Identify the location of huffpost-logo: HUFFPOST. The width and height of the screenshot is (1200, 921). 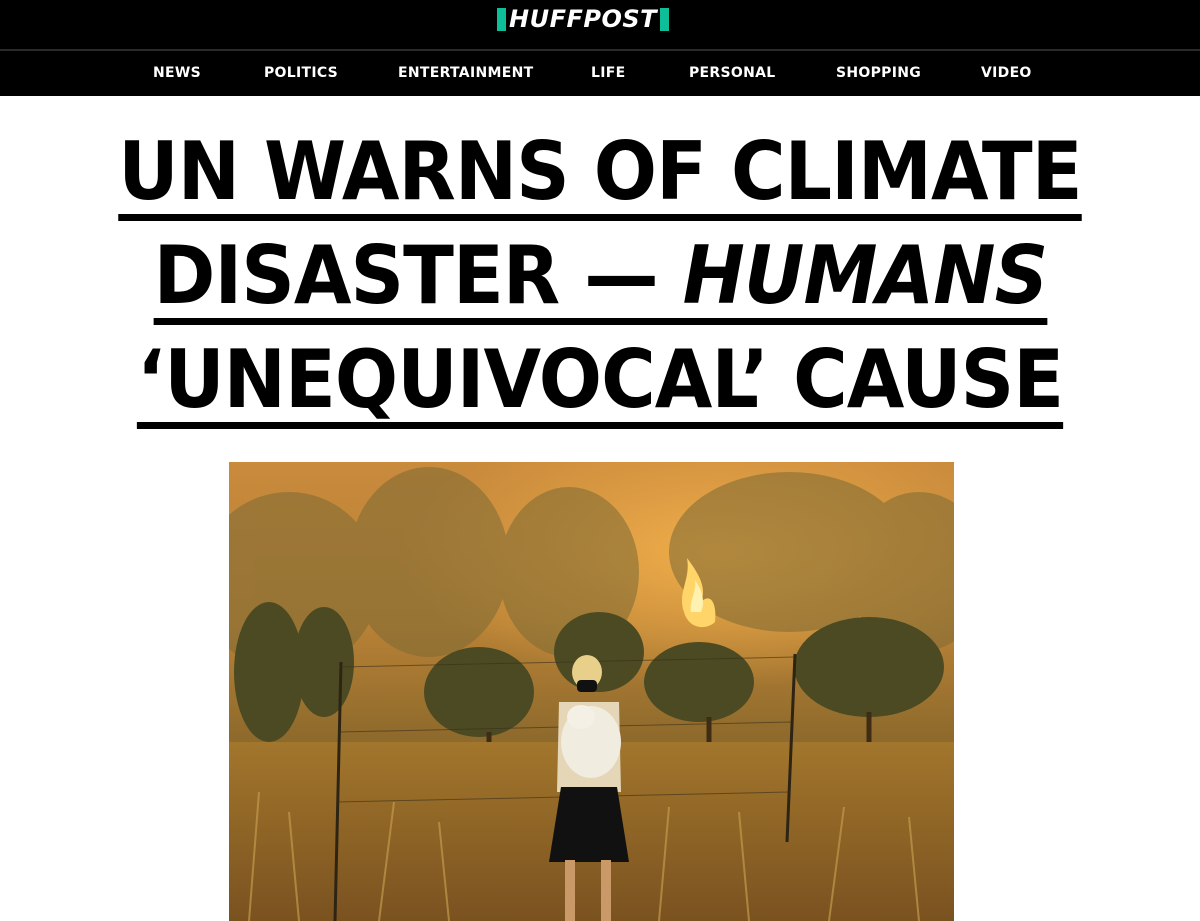
(583, 19).